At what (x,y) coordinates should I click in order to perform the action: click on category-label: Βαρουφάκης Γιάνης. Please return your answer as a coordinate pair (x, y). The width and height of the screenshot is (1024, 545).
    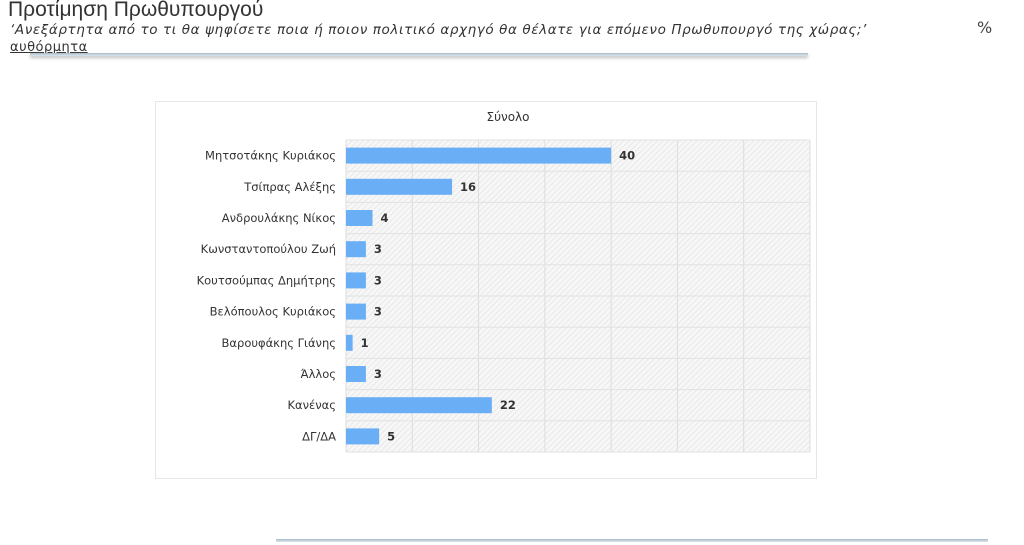
    Looking at the image, I should click on (279, 343).